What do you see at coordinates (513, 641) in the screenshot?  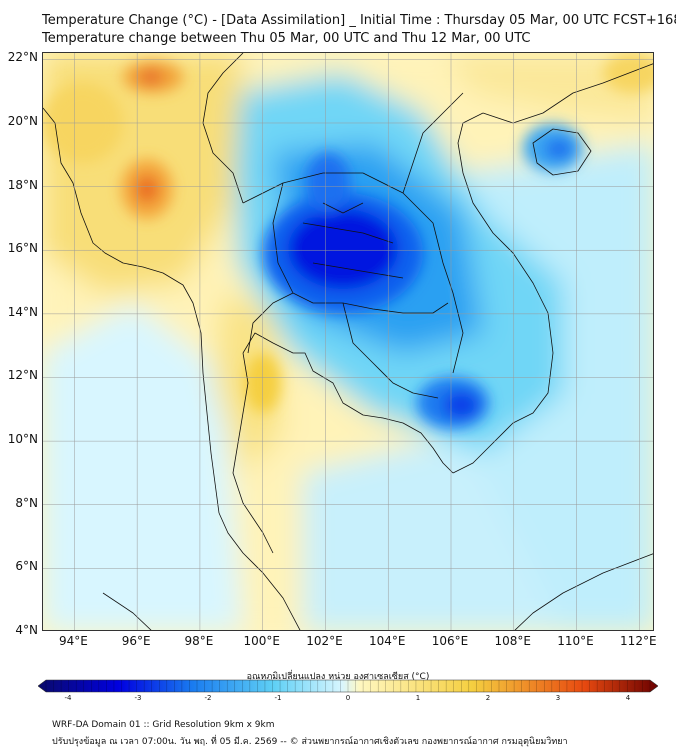 I see `lon-label: 108°E` at bounding box center [513, 641].